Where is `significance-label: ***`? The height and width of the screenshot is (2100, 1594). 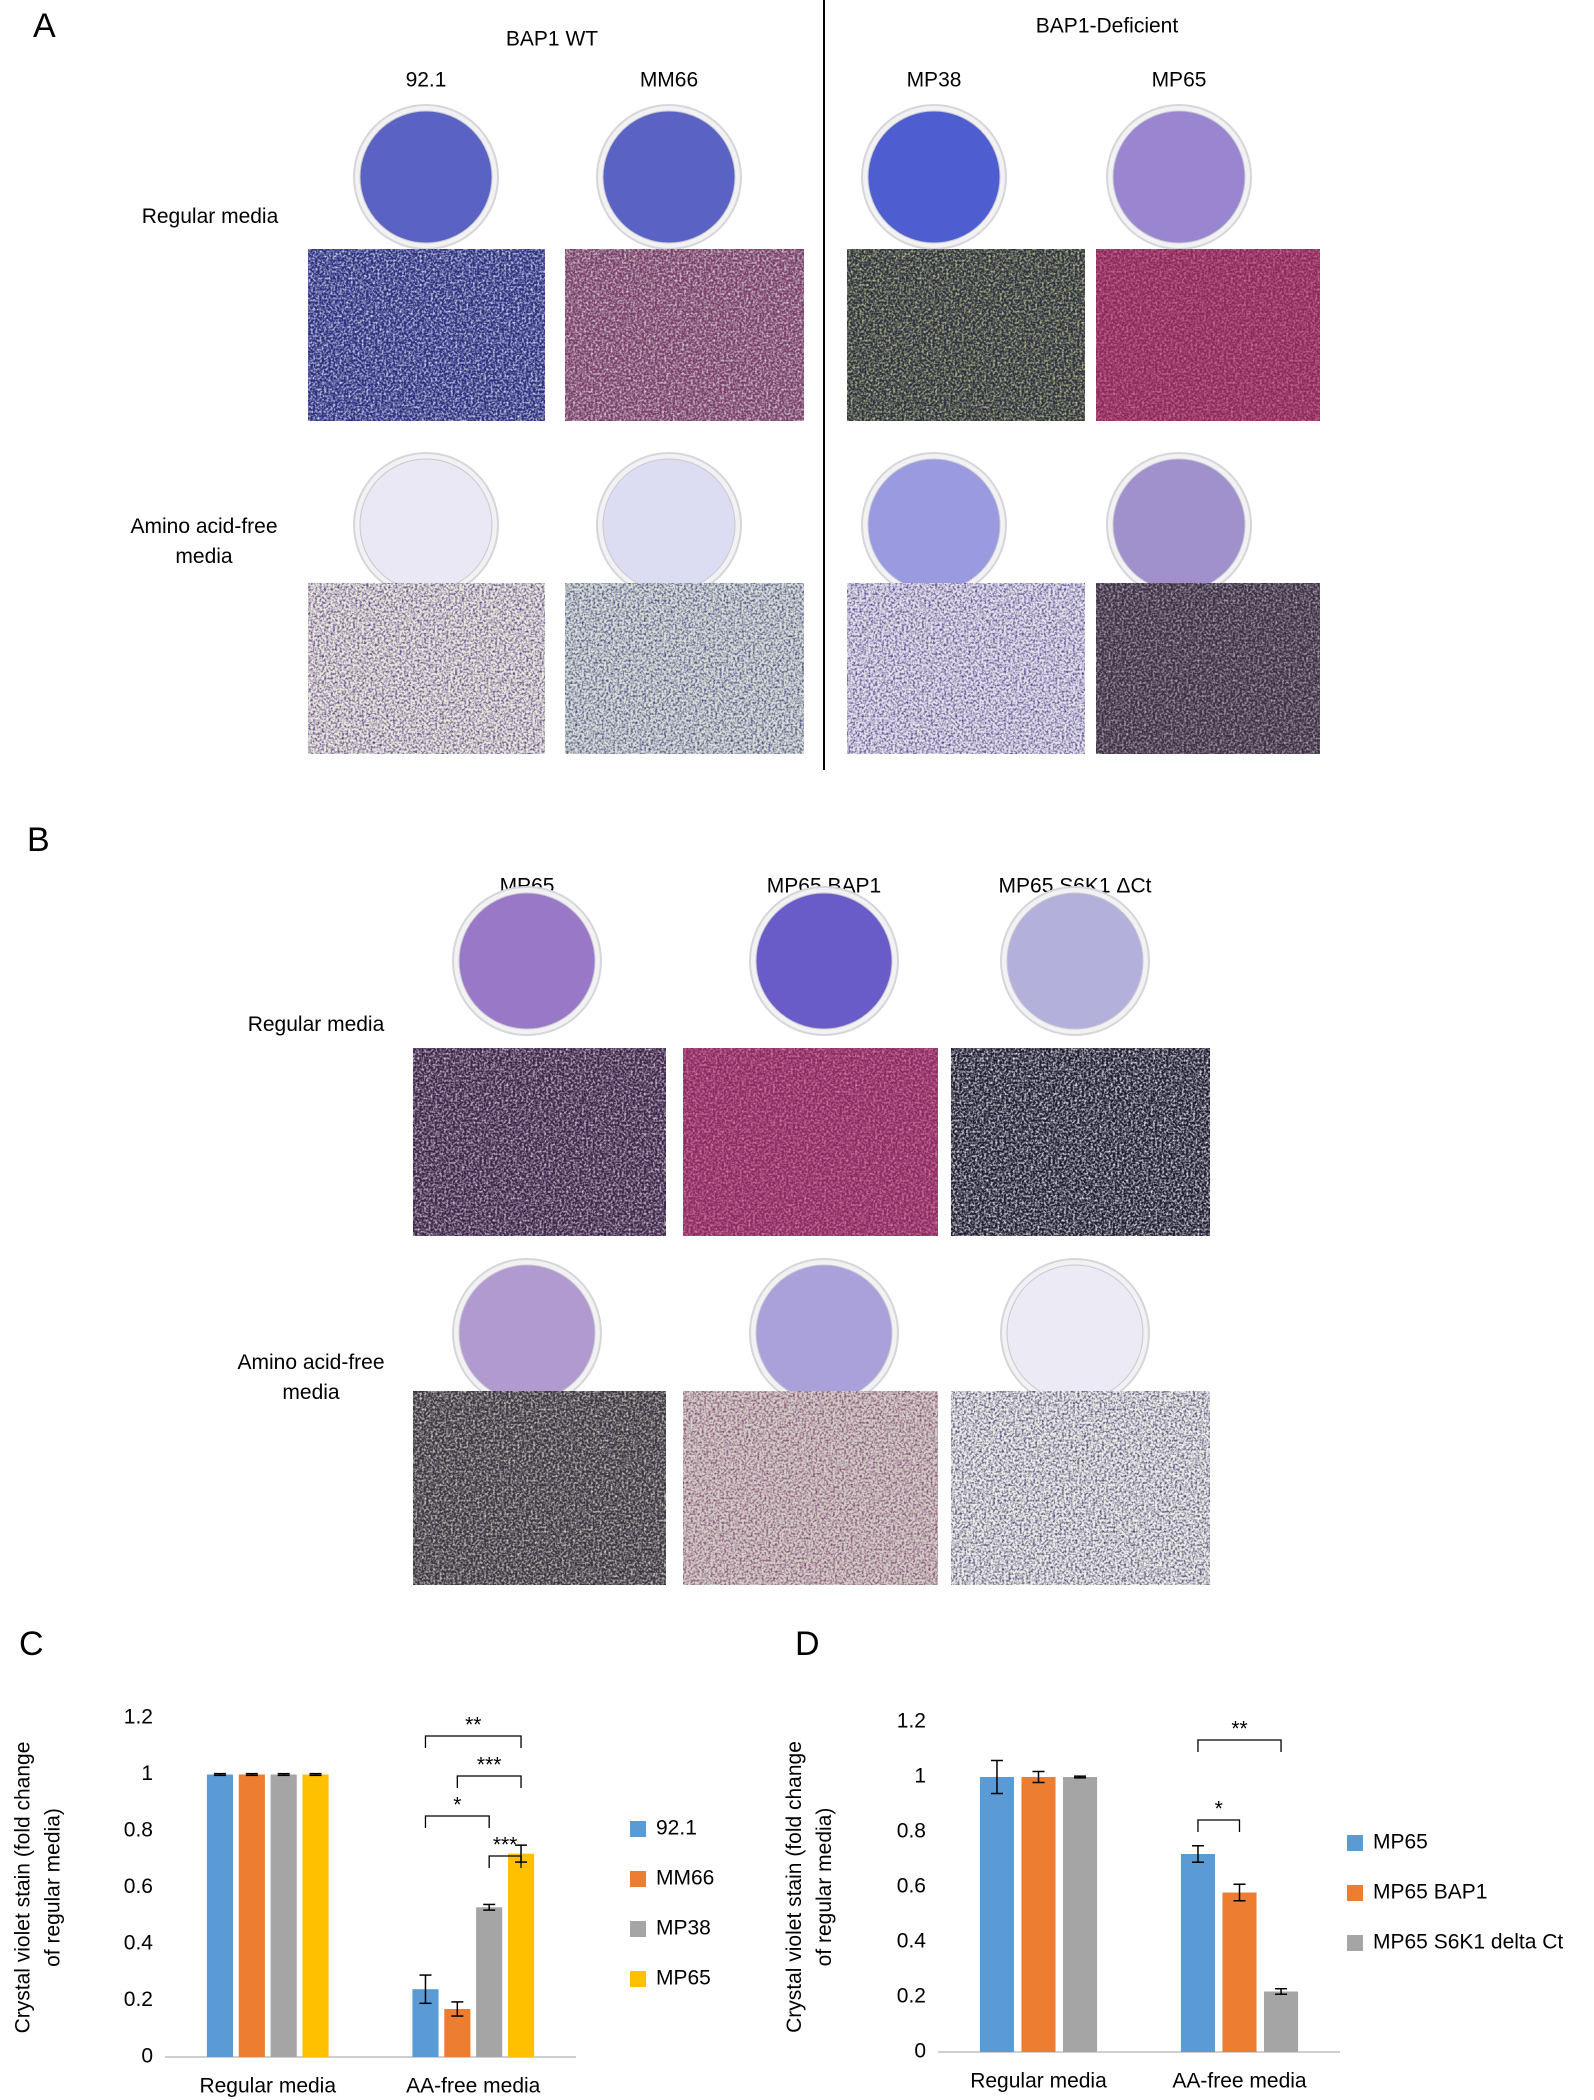
significance-label: *** is located at coordinates (505, 1845).